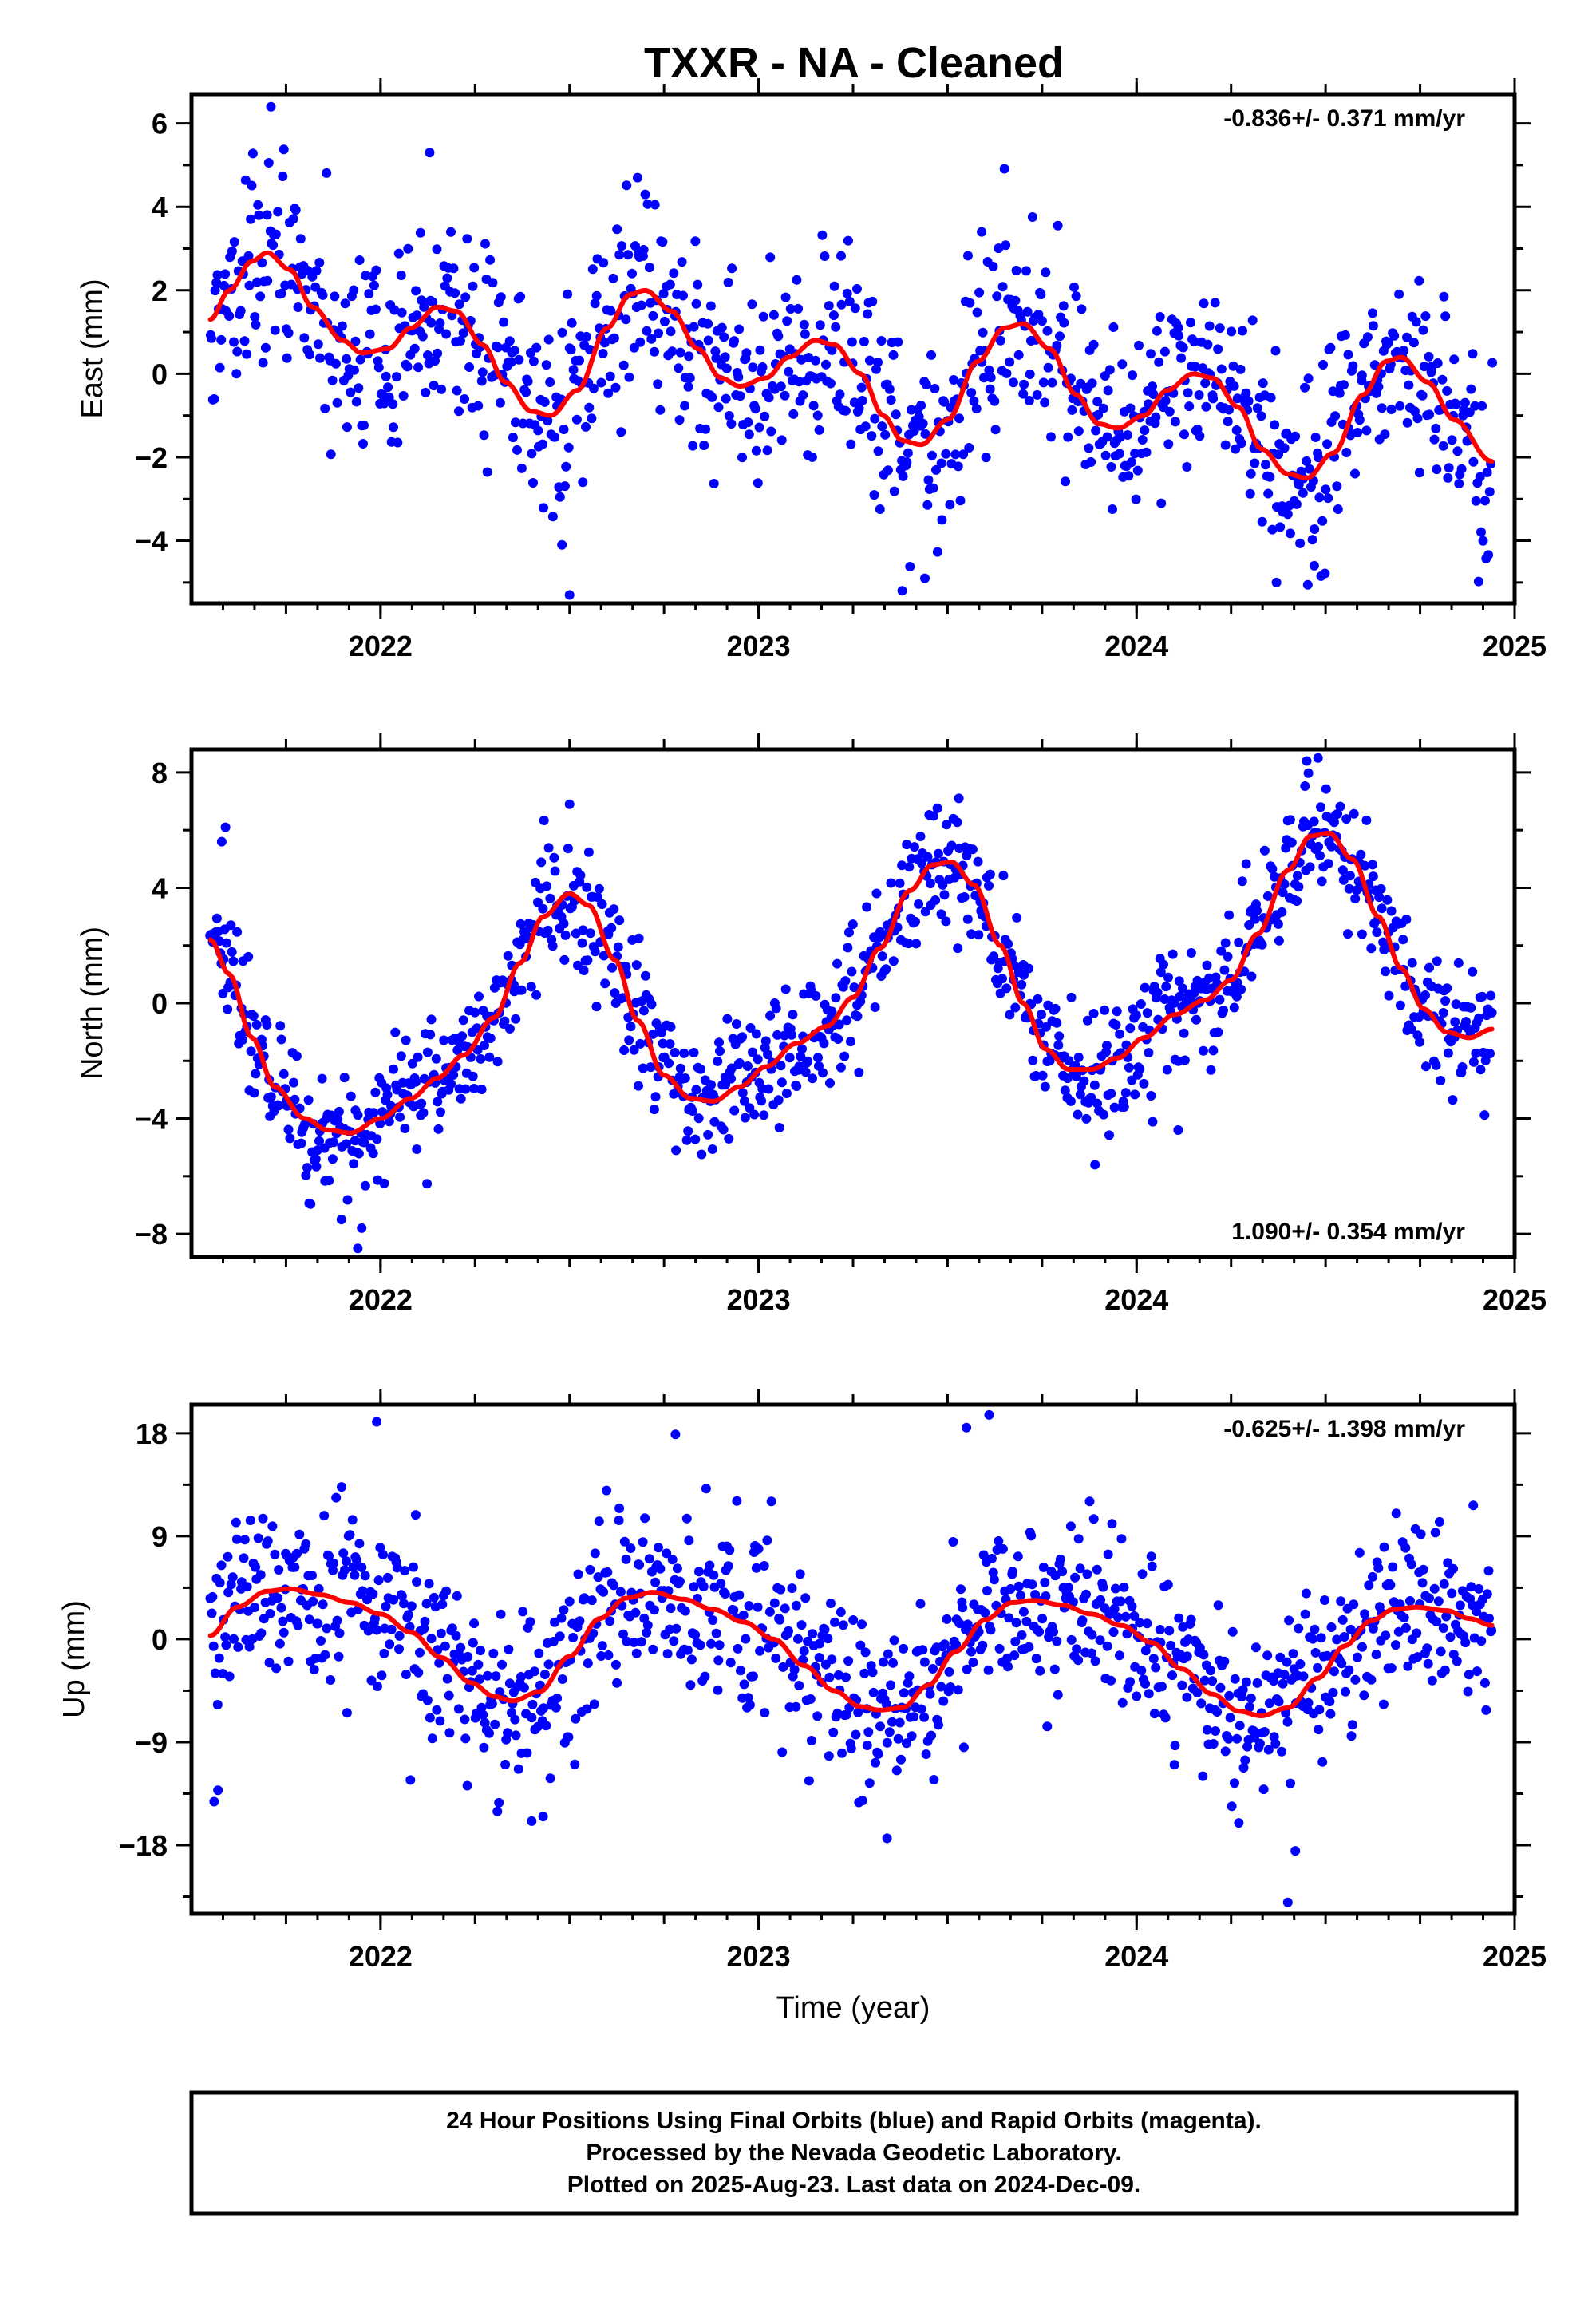  What do you see at coordinates (92, 348) in the screenshot?
I see `east-y-axis-label: East (mm)` at bounding box center [92, 348].